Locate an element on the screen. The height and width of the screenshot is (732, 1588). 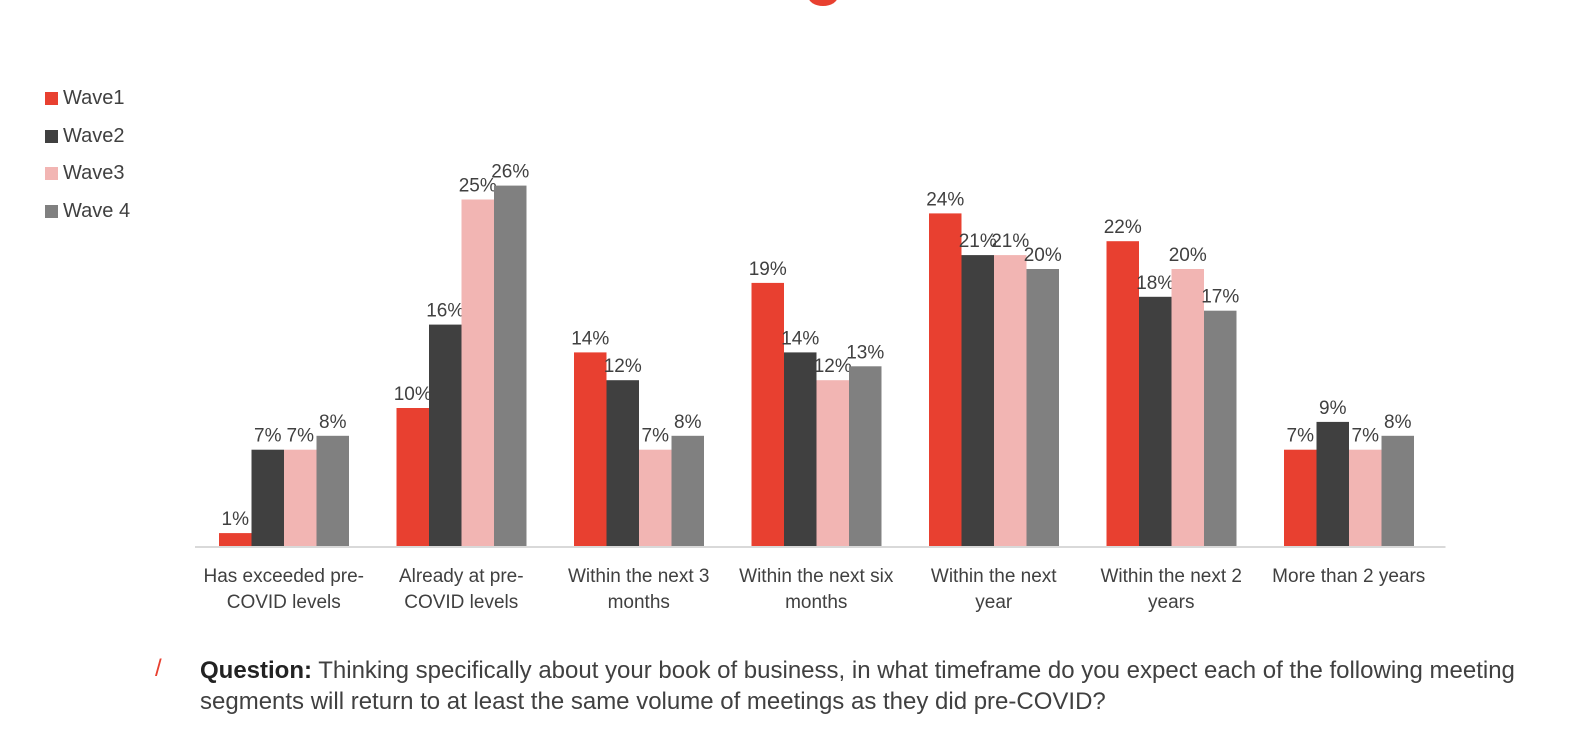
data-label: 16% is located at coordinates (445, 311).